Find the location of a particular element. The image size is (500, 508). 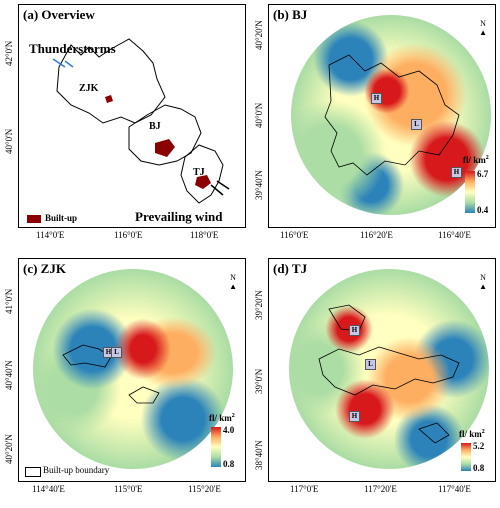

c-xtick-0: 114°40'E is located at coordinates (48, 489).